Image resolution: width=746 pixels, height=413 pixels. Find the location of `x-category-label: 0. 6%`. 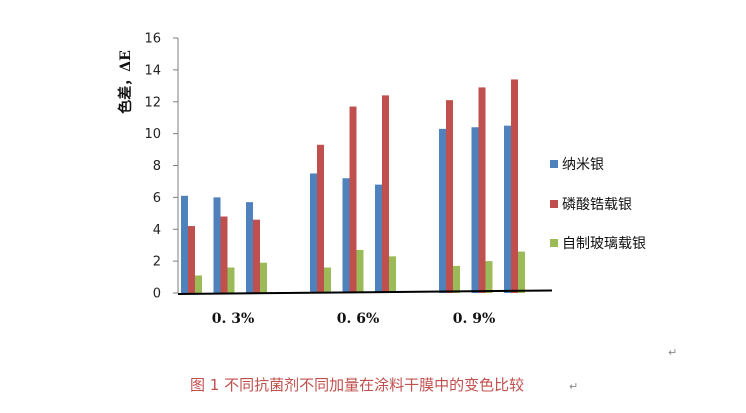

x-category-label: 0. 6% is located at coordinates (358, 319).